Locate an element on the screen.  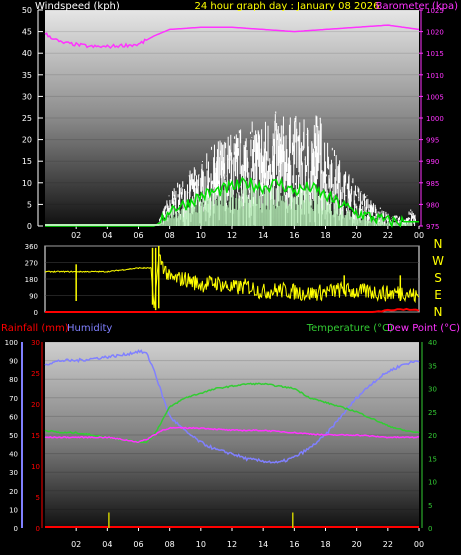
baro-tick-label: 1025 is located at coordinates (435, 11).